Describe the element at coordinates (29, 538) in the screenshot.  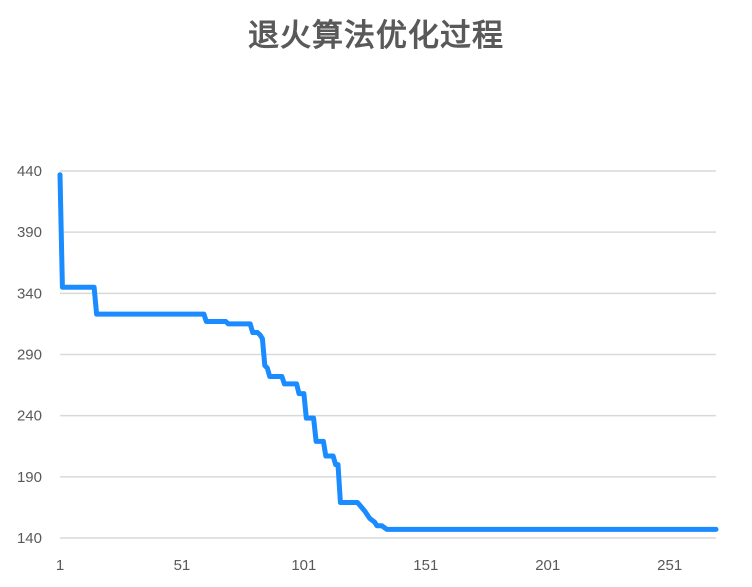
I see `y-tick-label: 140` at that location.